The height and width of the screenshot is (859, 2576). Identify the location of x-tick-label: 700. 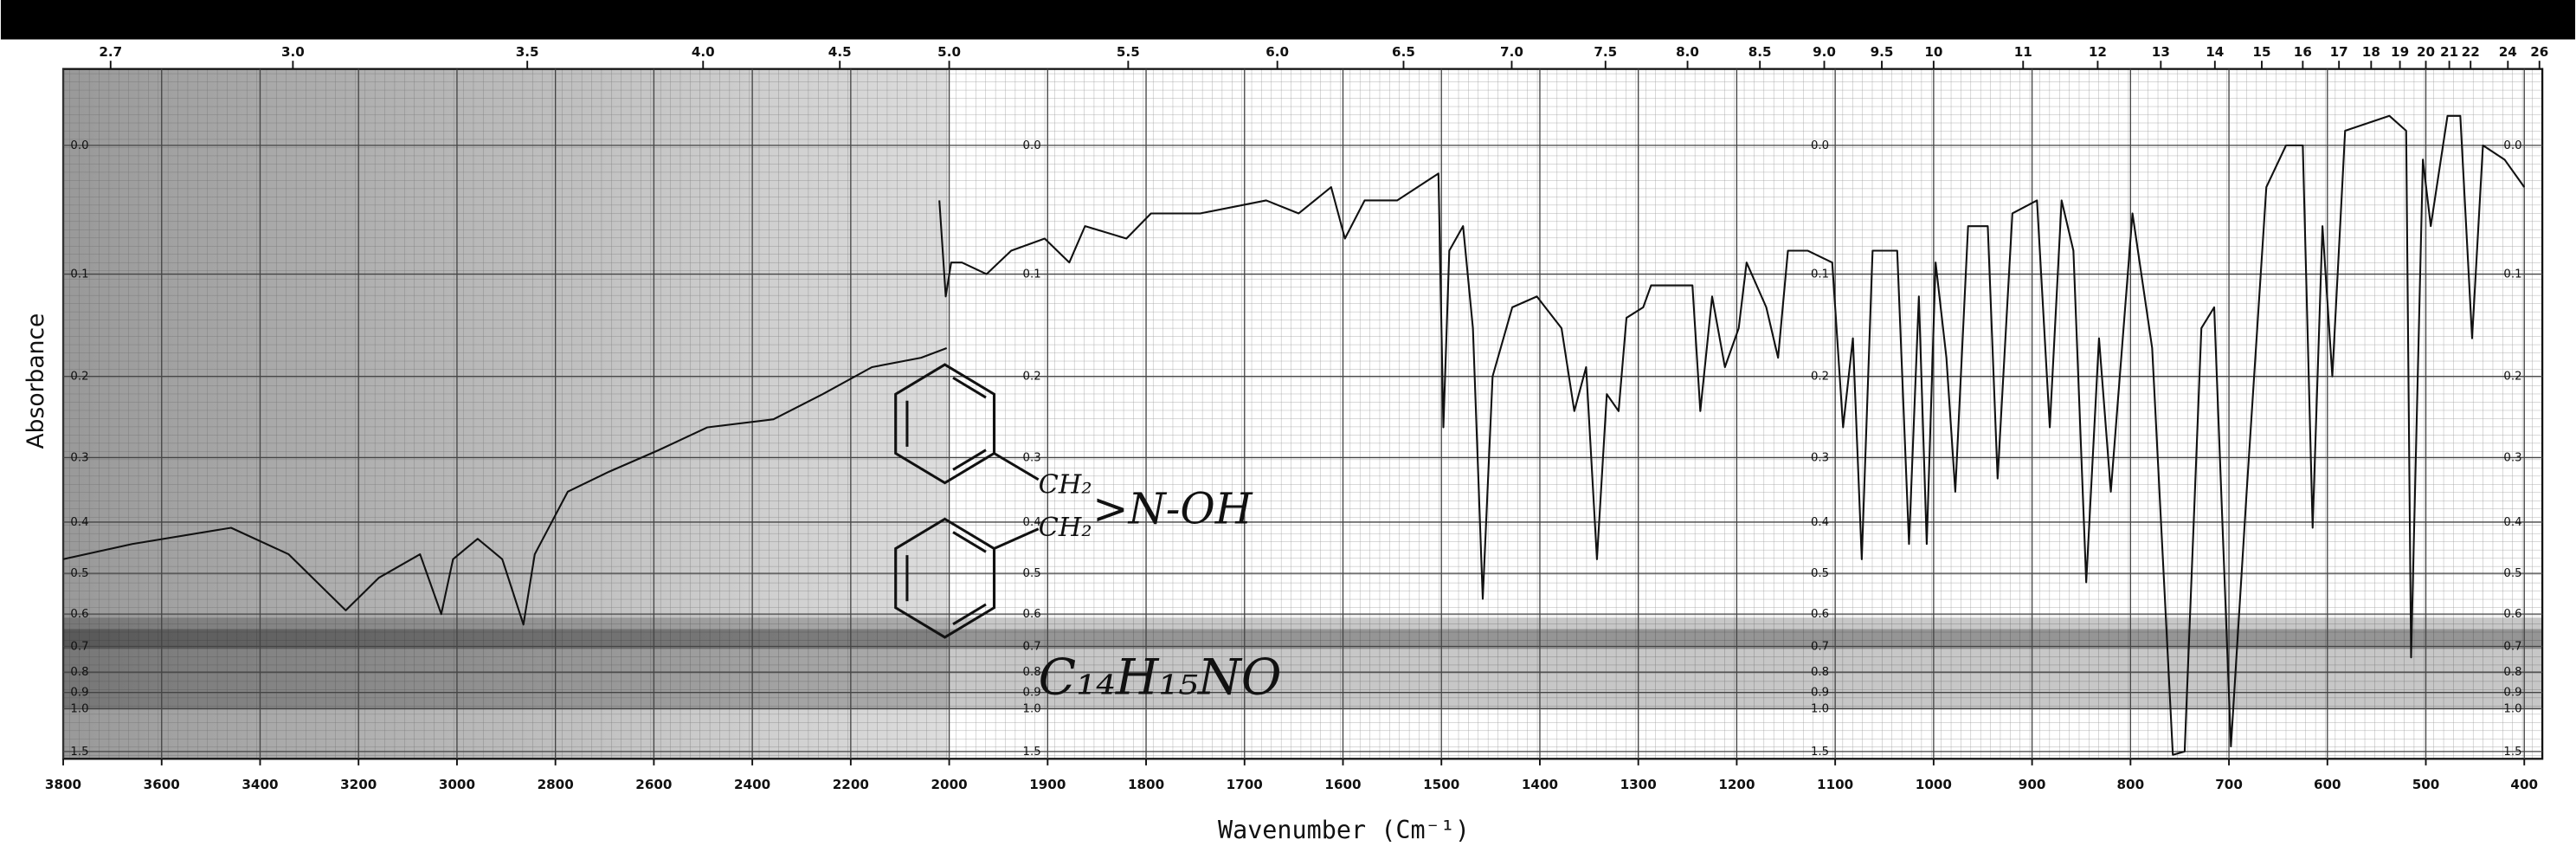
(2229, 785).